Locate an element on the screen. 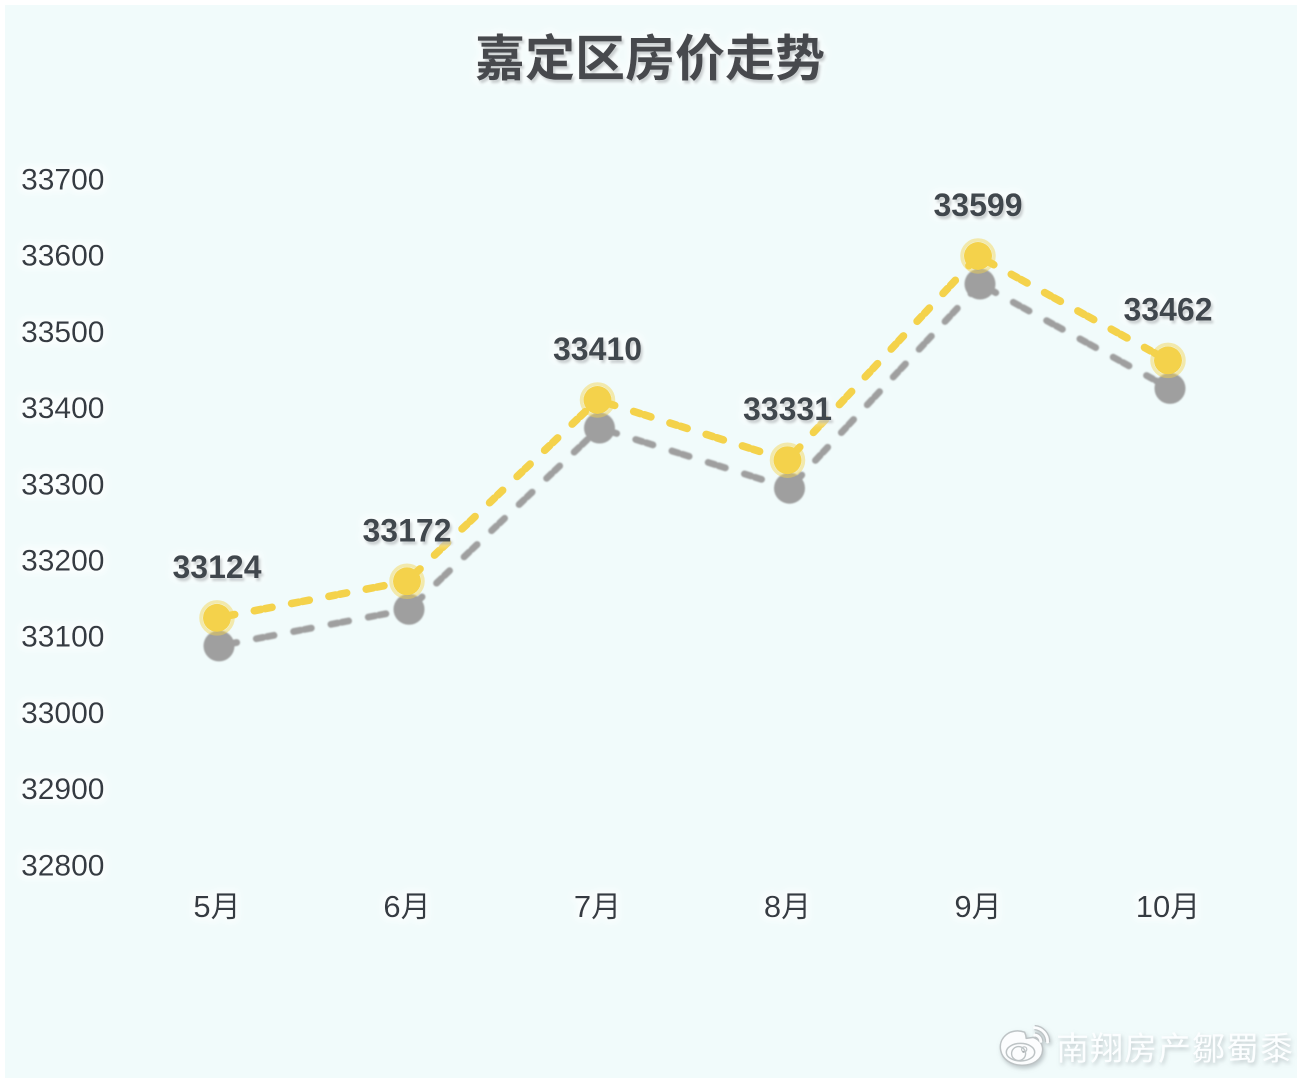  svg-text: 33172 is located at coordinates (407, 530).